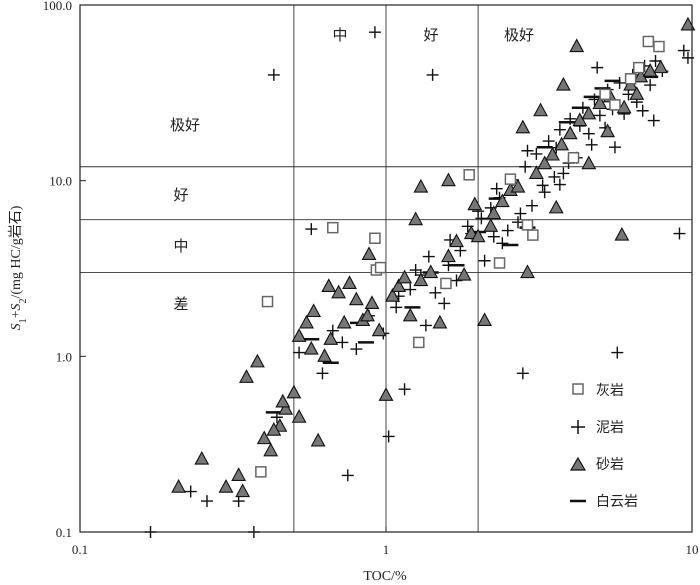 The height and width of the screenshot is (585, 700). I want to click on y-label-sub2: 2, so click(23, 301).